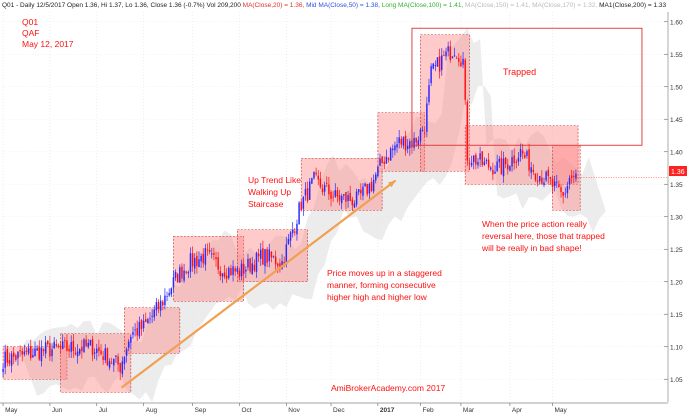 This screenshot has width=700, height=420. What do you see at coordinates (543, 236) in the screenshot?
I see `reversal-line-2: reversal here, those that trapped` at bounding box center [543, 236].